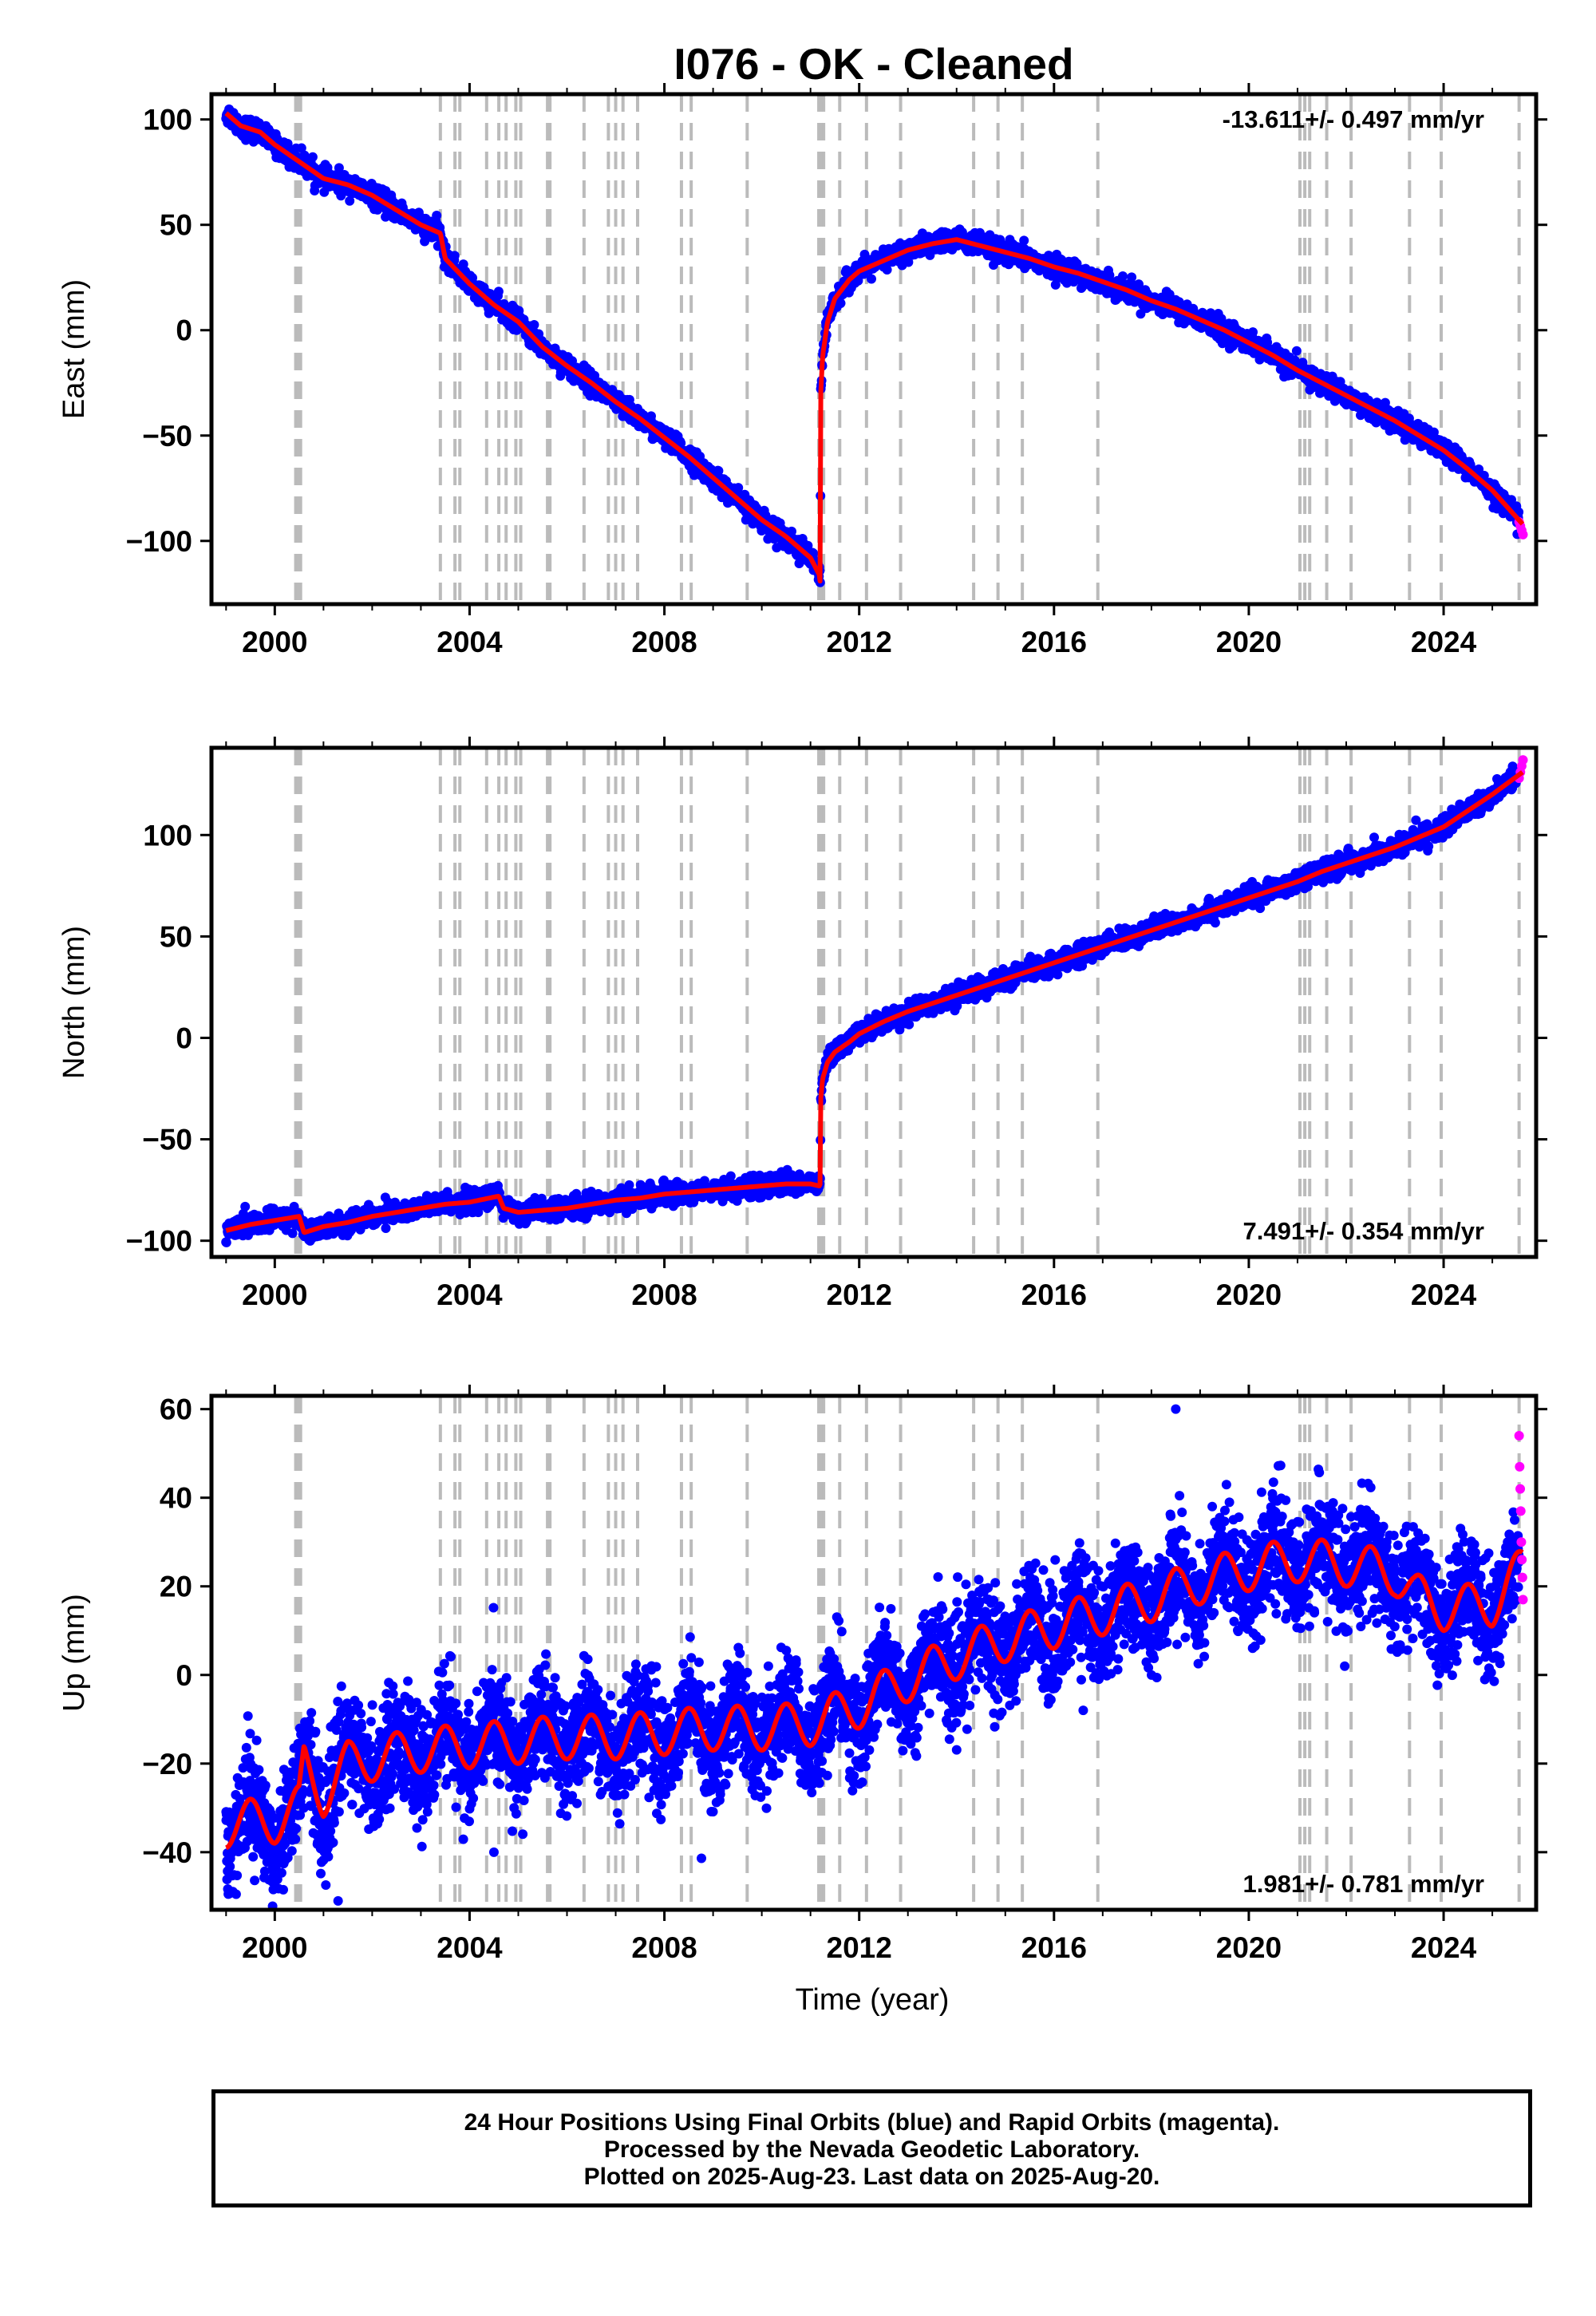  I want to click on chart-title: I076 - OK - Cleaned, so click(873, 64).